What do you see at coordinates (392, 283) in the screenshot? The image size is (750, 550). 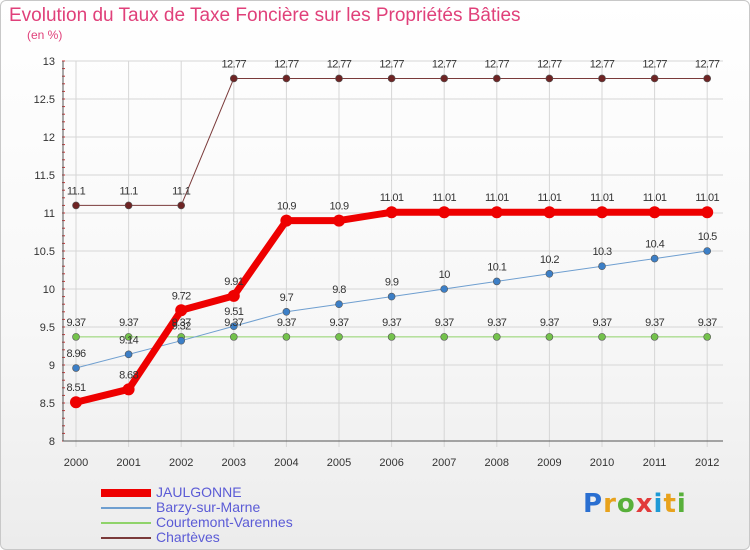 I see `data-label: 9.9` at bounding box center [392, 283].